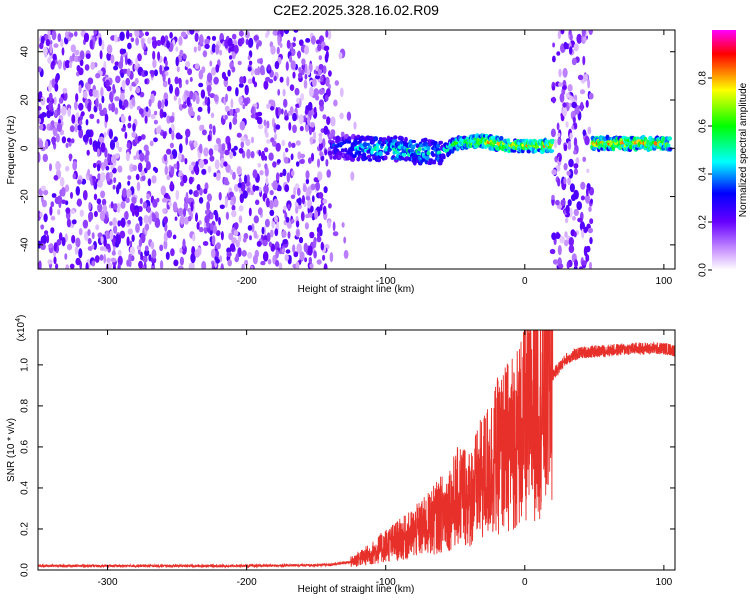  What do you see at coordinates (25, 196) in the screenshot?
I see `y-tick-label: -20` at bounding box center [25, 196].